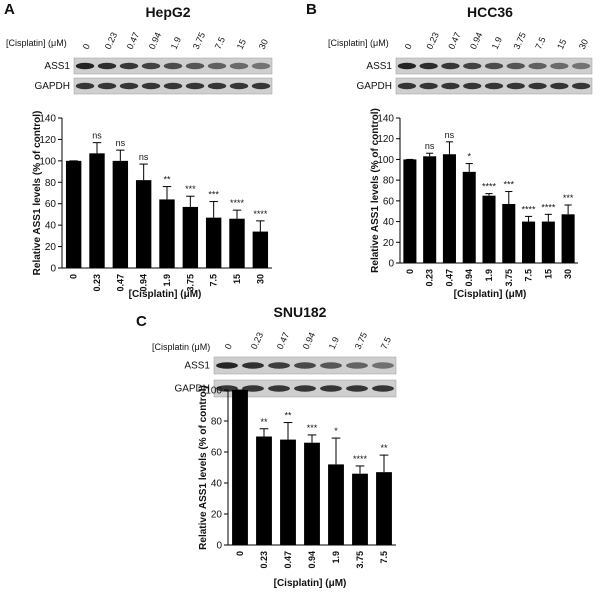 This screenshot has width=600, height=594. Describe the element at coordinates (9, 9) in the screenshot. I see `panel-label: A` at that location.